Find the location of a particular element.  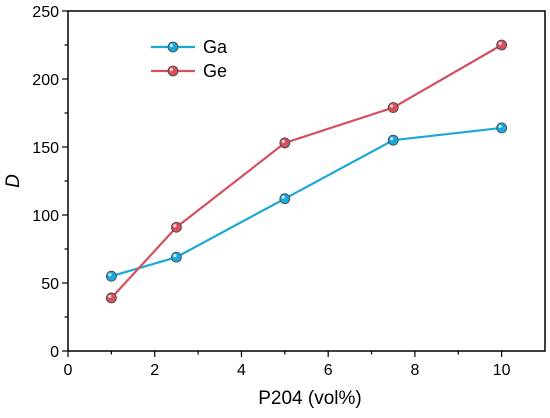

legend-marker-ga is located at coordinates (173, 47).